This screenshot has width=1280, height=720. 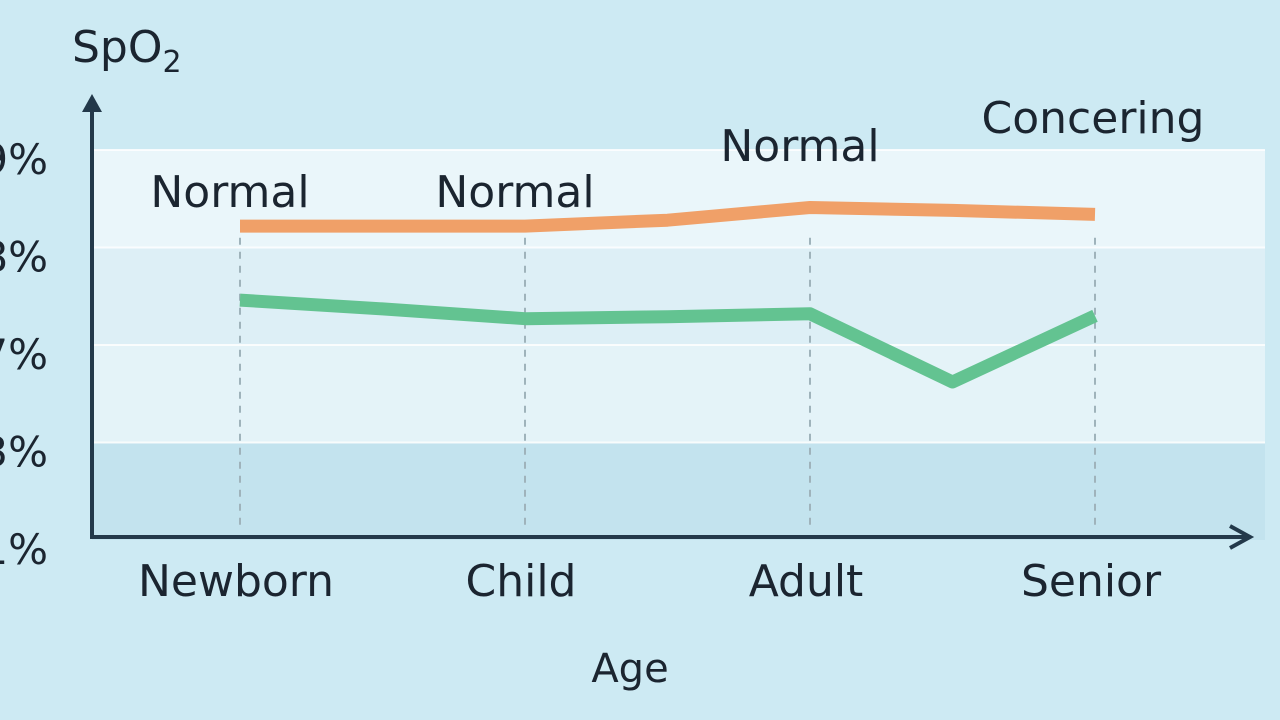 I want to click on x-category-label: Child, so click(x=521, y=581).